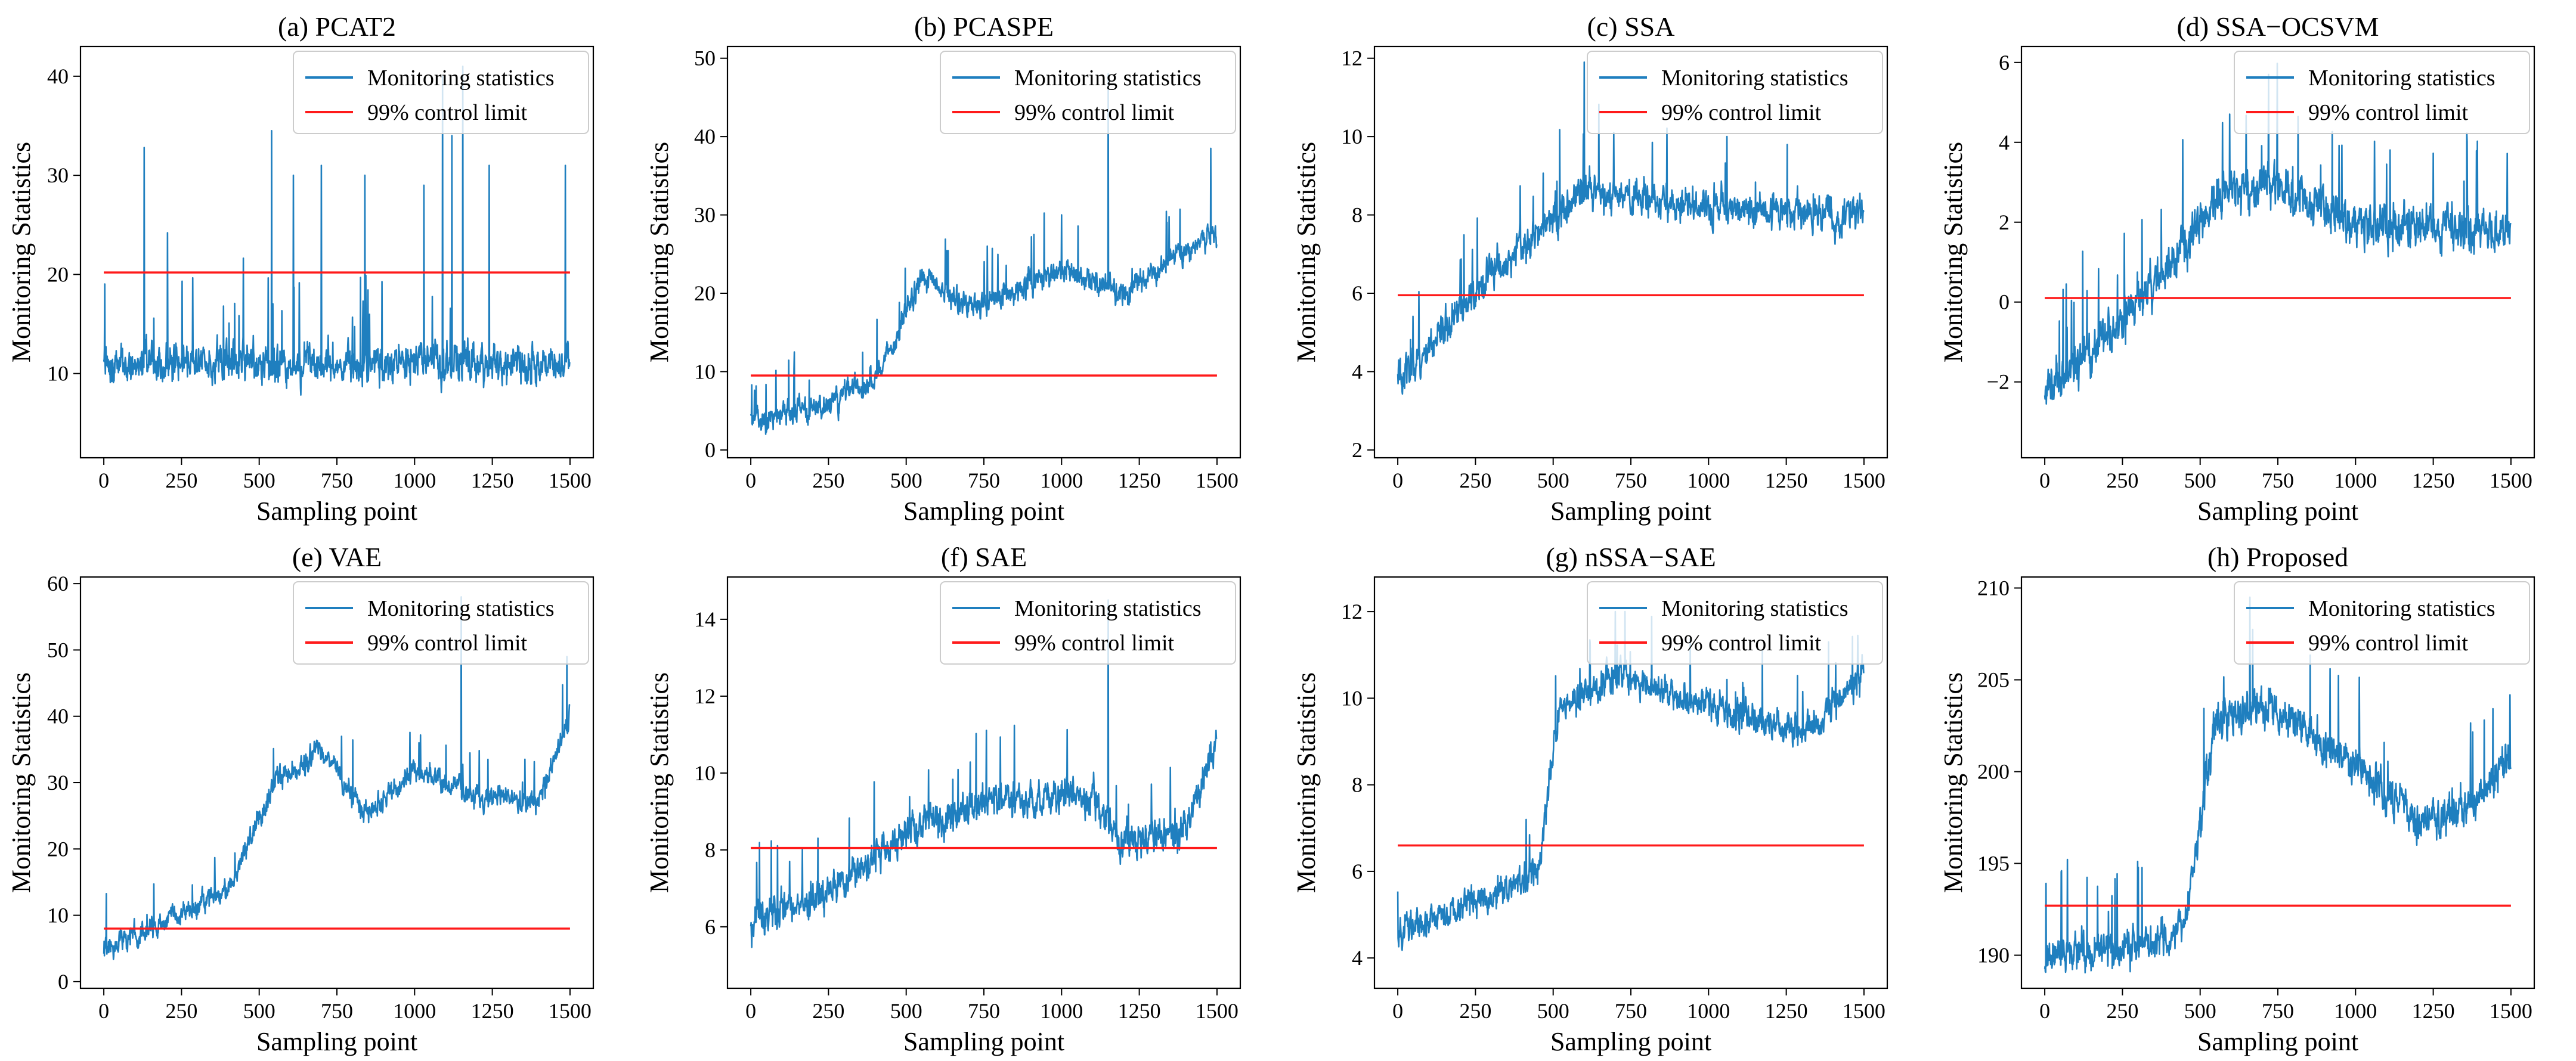 The width and height of the screenshot is (2576, 1061). What do you see at coordinates (2277, 26) in the screenshot?
I see `panel-title: (d) SSA−OCSVM` at bounding box center [2277, 26].